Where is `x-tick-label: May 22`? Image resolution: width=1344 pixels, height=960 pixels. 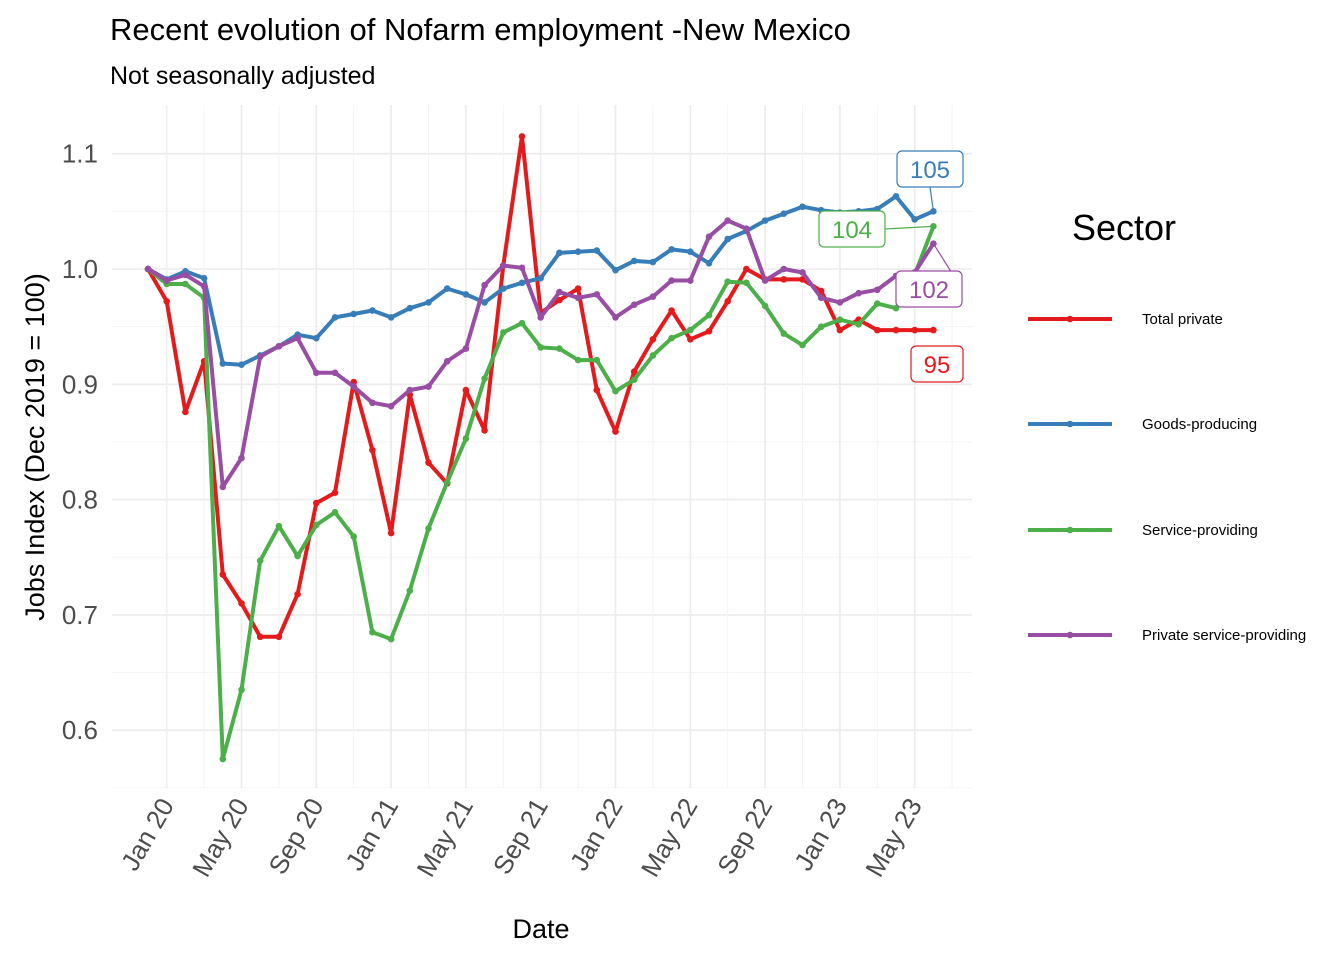 x-tick-label: May 22 is located at coordinates (669, 837).